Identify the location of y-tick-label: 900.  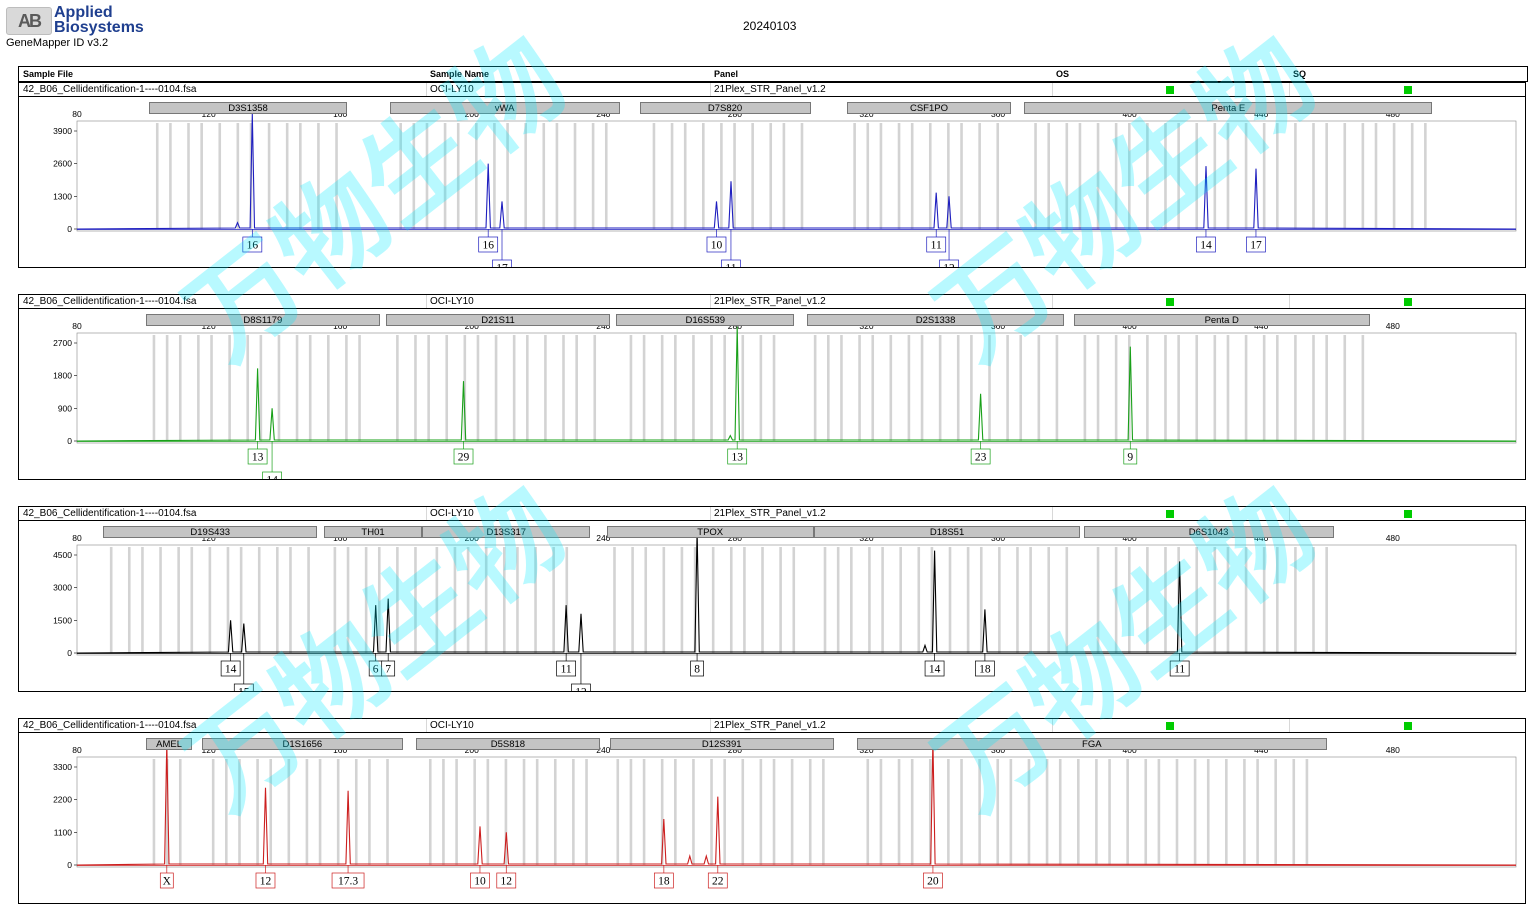
(65, 408).